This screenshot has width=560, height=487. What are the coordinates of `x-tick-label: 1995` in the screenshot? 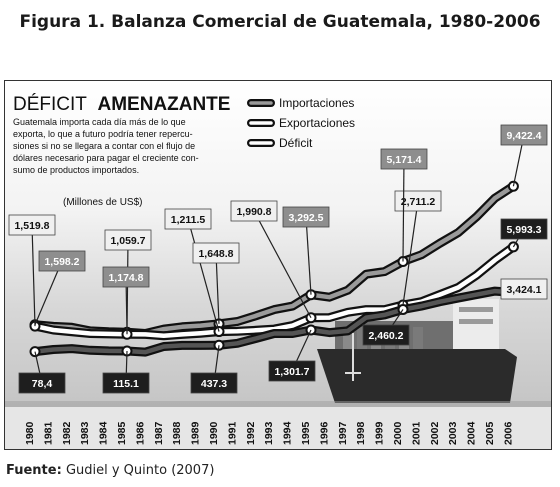 It's located at (306, 433).